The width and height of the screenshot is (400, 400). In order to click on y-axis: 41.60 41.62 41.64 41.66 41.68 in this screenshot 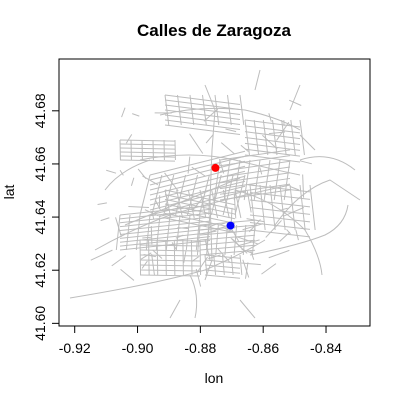, I will do `click(45, 217)`.